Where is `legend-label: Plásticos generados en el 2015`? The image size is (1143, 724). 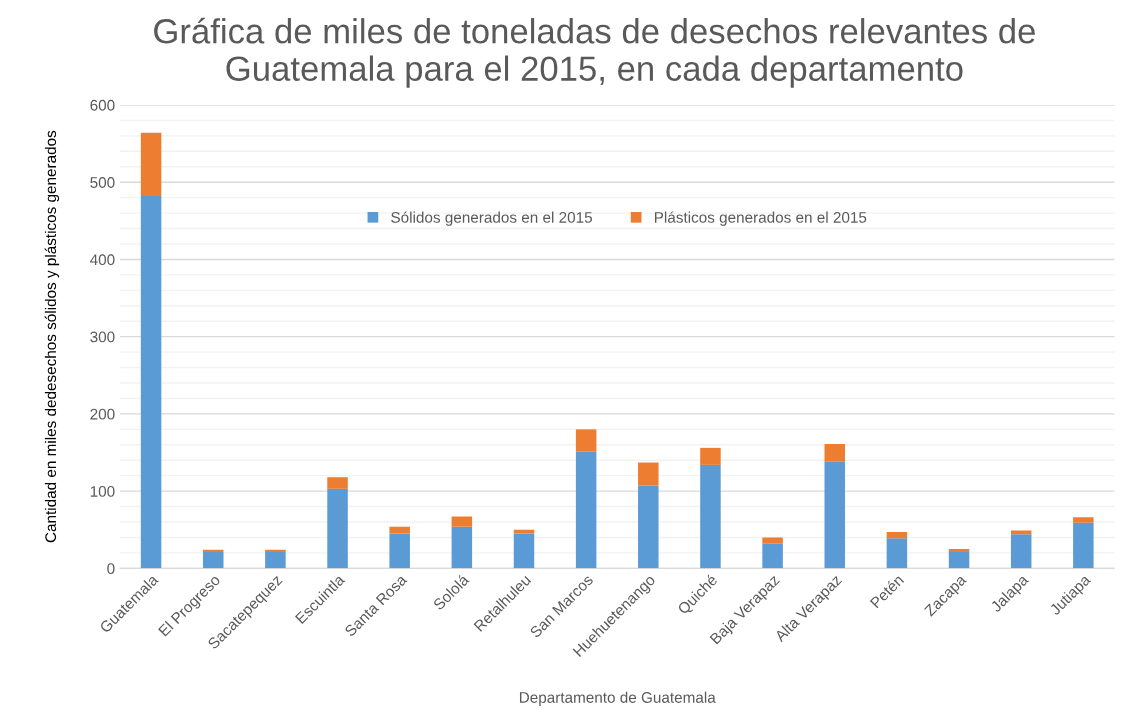 legend-label: Plásticos generados en el 2015 is located at coordinates (760, 218).